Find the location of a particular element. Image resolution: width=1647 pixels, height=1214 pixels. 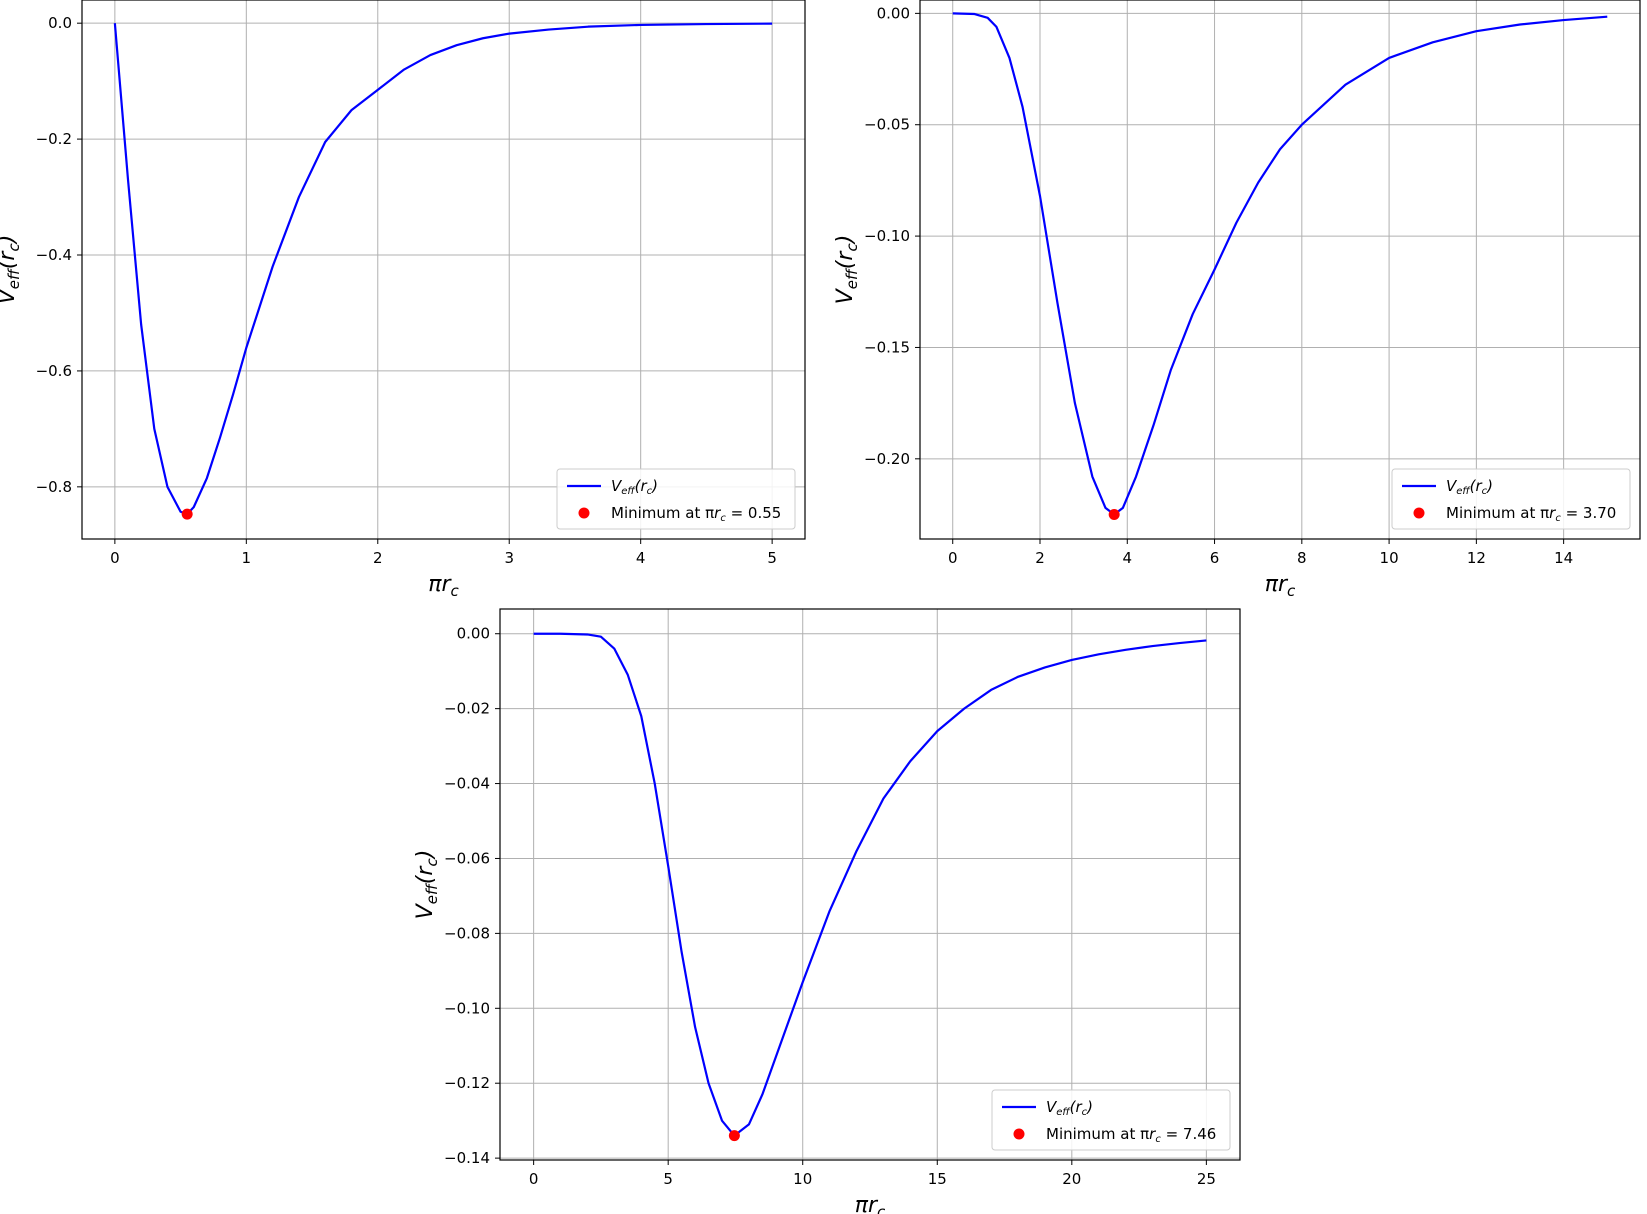

x-tick-label: 12 is located at coordinates (1476, 558).